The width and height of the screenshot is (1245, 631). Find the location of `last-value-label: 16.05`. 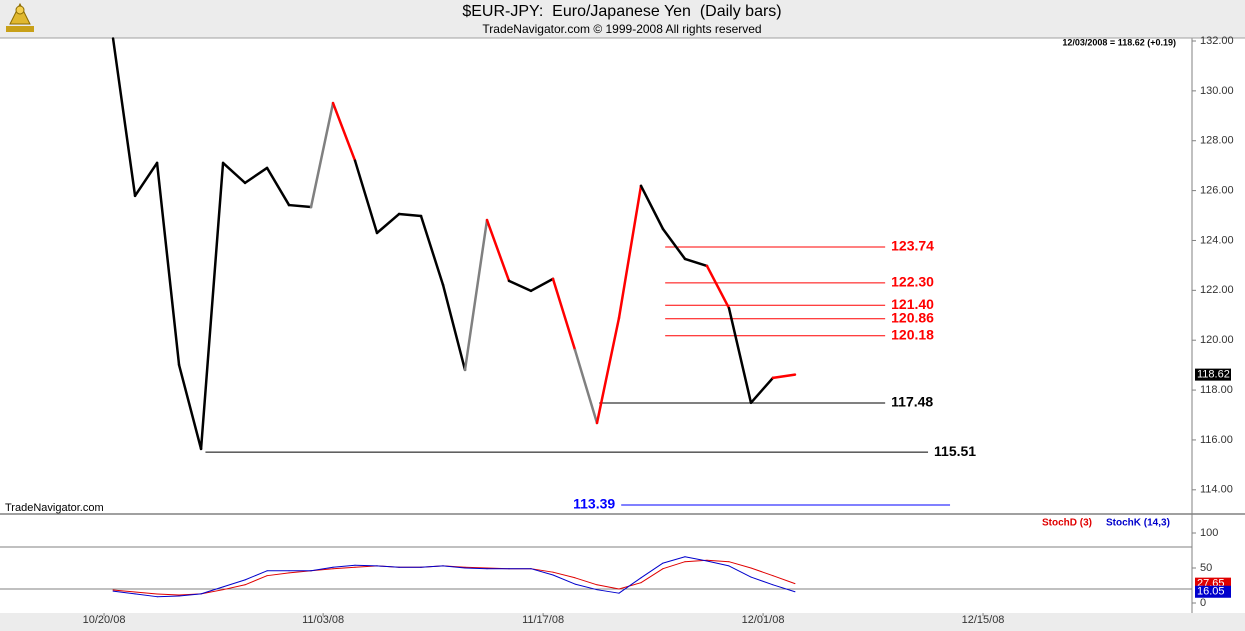

last-value-label: 16.05 is located at coordinates (1211, 592).